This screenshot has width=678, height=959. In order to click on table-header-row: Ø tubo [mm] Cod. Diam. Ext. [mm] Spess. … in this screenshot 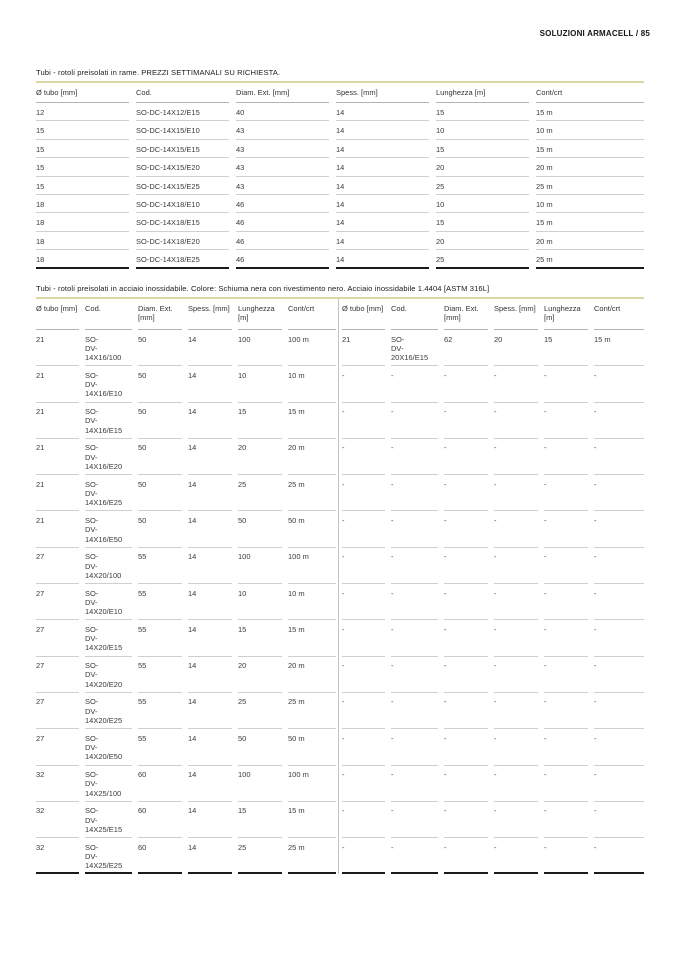, I will do `click(493, 314)`.